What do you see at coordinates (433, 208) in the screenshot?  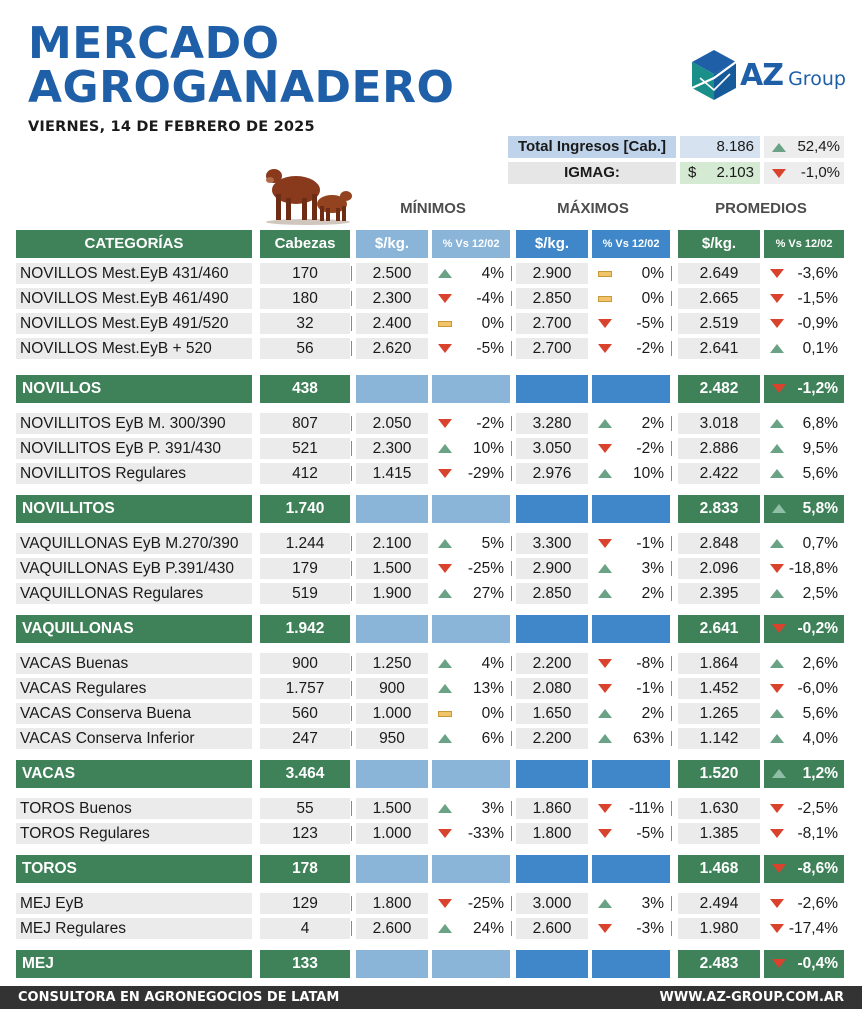 I see `group-minimos: MÍNIMOS` at bounding box center [433, 208].